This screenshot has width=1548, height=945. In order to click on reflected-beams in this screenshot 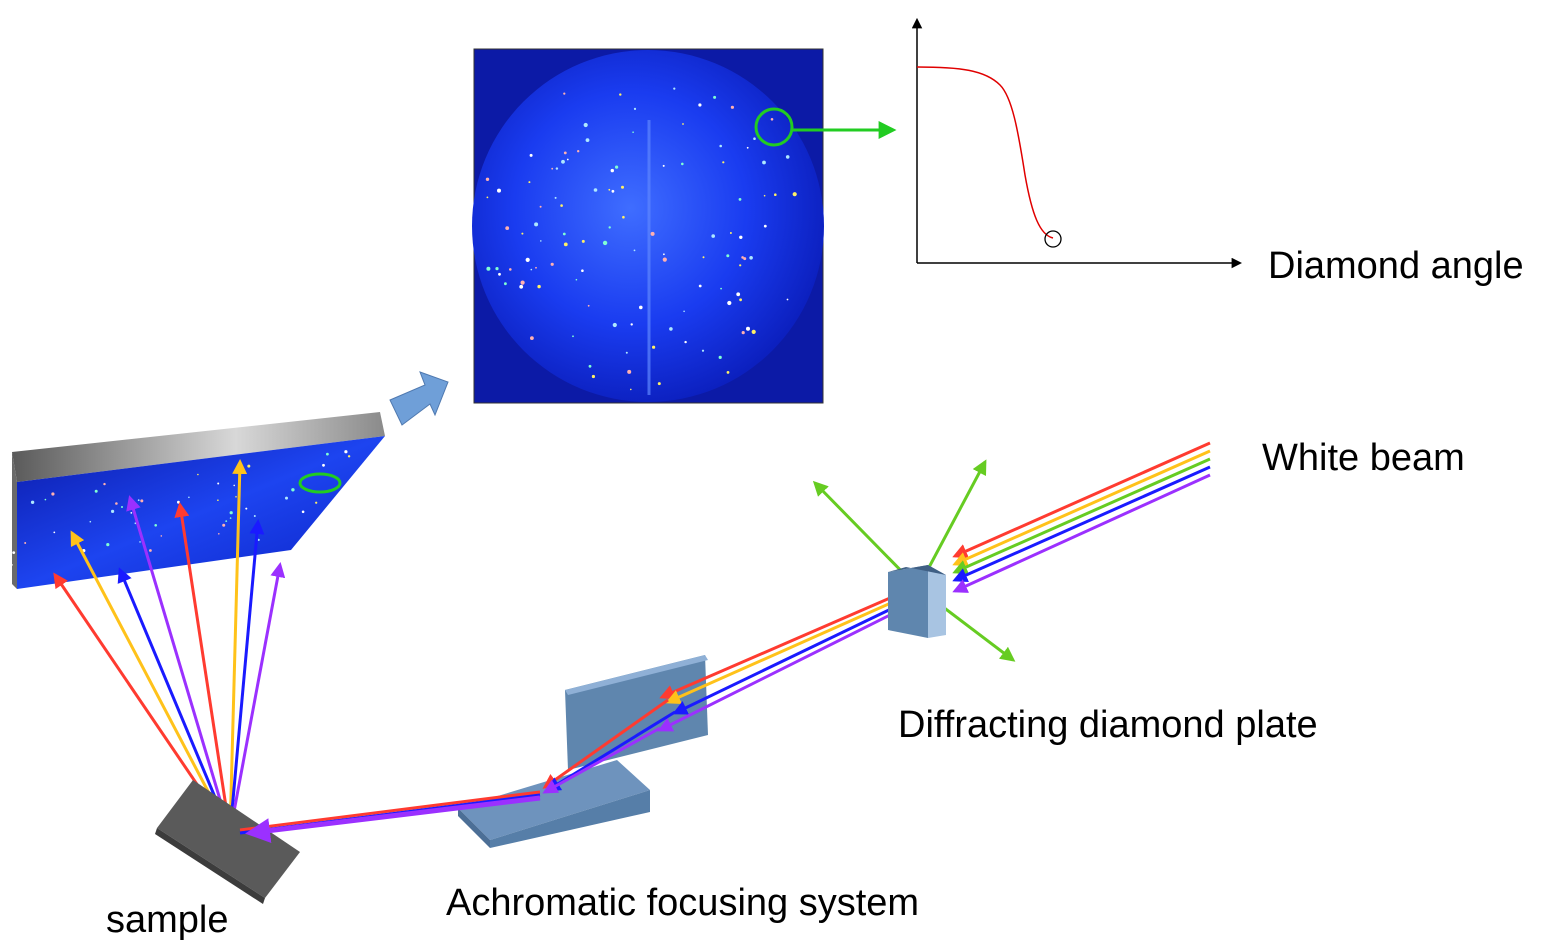, I will do `click(789, 657)`.